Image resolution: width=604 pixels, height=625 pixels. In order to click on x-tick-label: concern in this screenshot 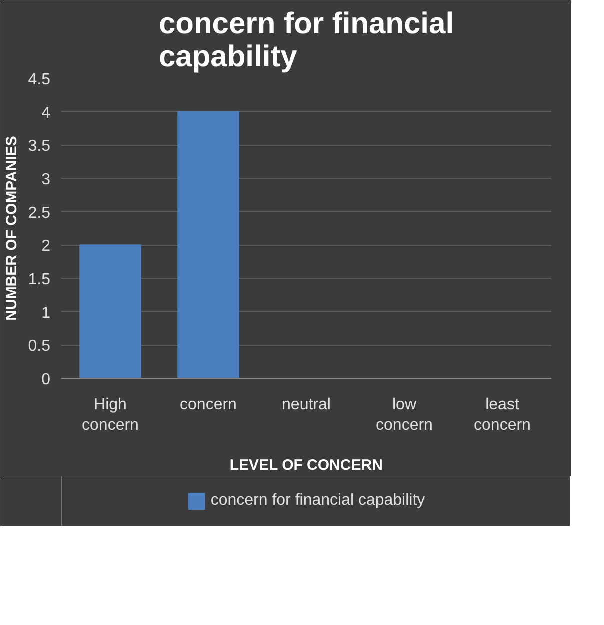, I will do `click(208, 405)`.